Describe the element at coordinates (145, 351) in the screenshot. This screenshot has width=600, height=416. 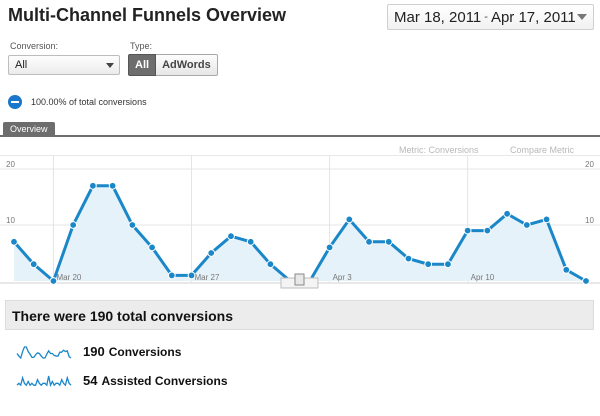
I see `metric-label: Conversions` at that location.